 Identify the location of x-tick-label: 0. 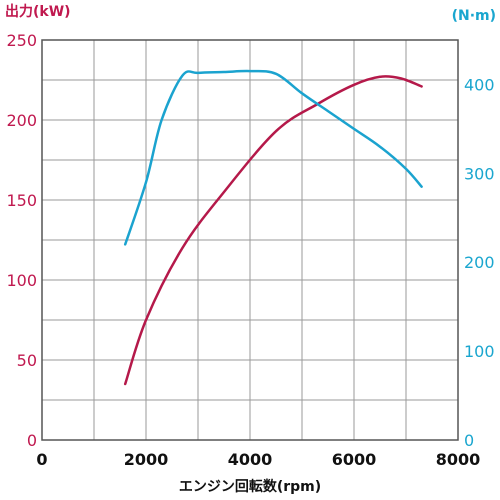
(41, 459).